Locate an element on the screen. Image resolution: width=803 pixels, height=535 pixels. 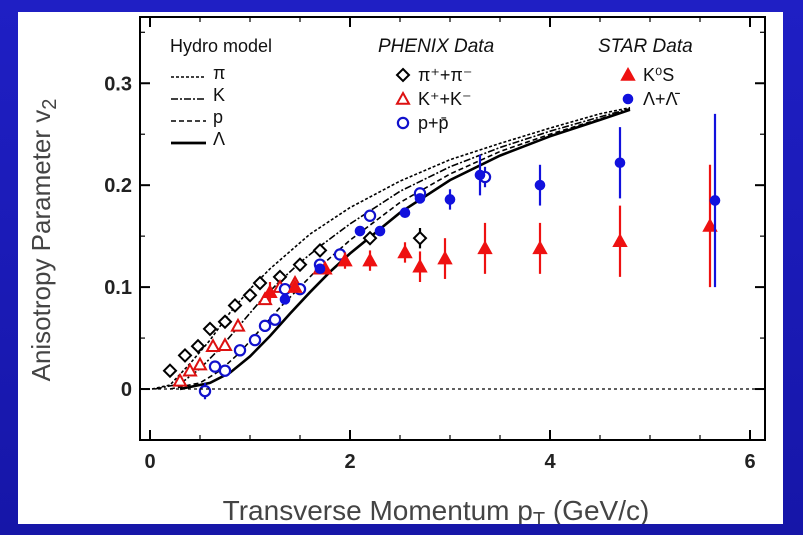
x-axis-title-unit: (GeV/c) is located at coordinates (601, 509).